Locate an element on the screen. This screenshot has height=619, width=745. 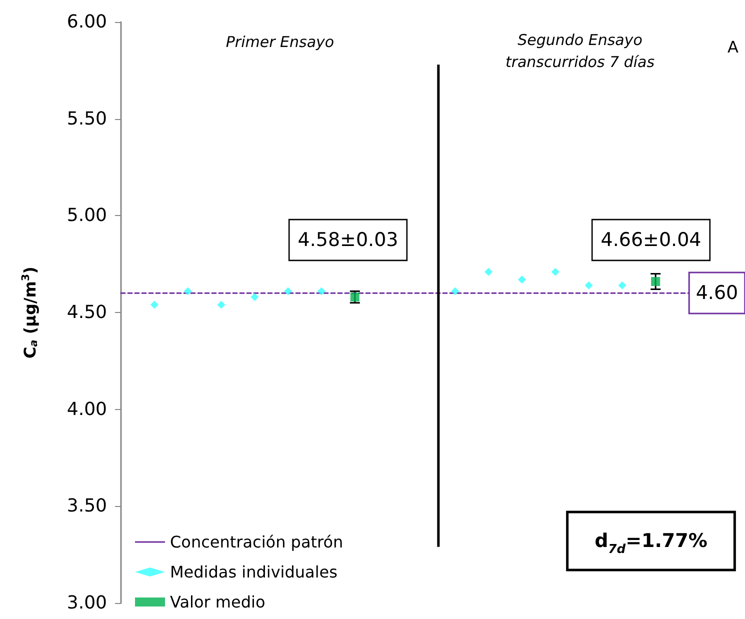
annotation: 4.58±0.03 is located at coordinates (348, 240).